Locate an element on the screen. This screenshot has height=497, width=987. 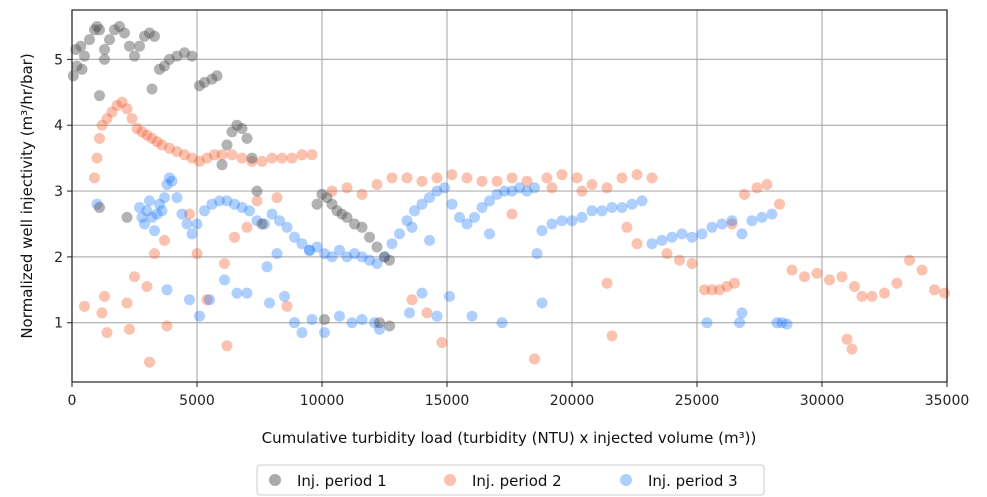
x-tick-label: 35000 is located at coordinates (947, 401).